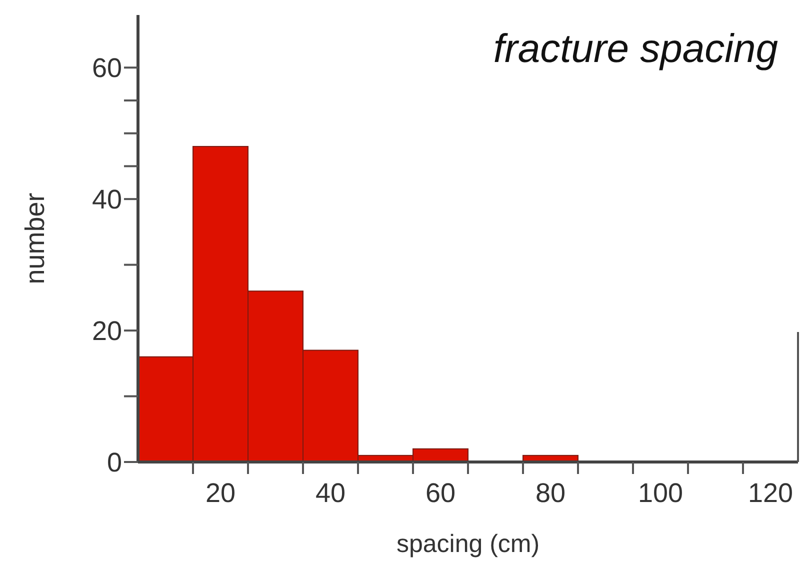  What do you see at coordinates (107, 331) in the screenshot?
I see `y-tick-label: 20` at bounding box center [107, 331].